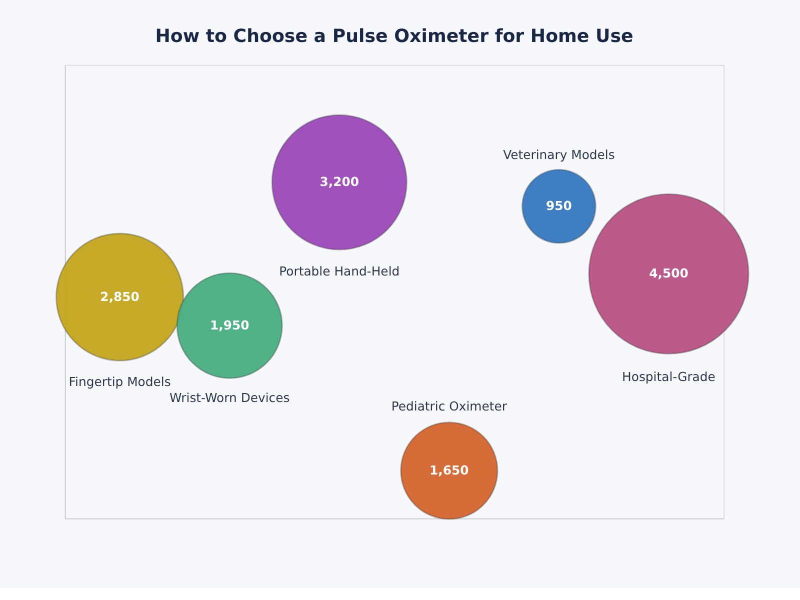 The height and width of the screenshot is (600, 800). What do you see at coordinates (669, 273) in the screenshot?
I see `data-label: 4,500` at bounding box center [669, 273].